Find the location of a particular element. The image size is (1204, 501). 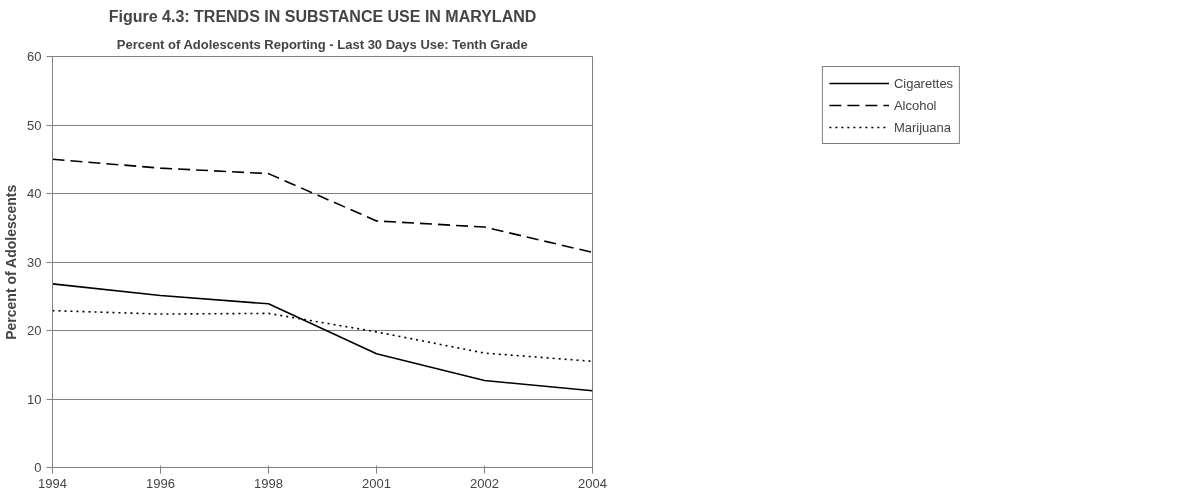

x-tick-label: 1994 is located at coordinates (52, 483).